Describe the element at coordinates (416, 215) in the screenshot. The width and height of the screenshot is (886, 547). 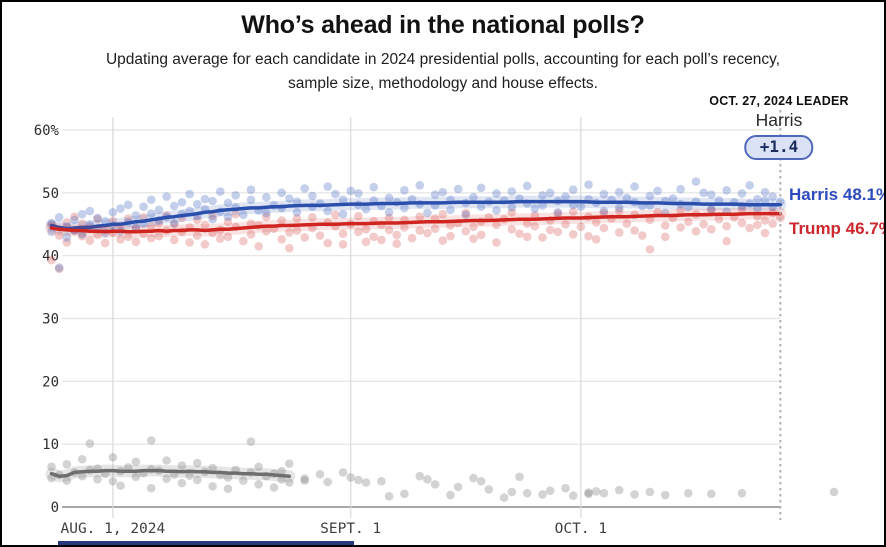
I see `harris-average-line` at that location.